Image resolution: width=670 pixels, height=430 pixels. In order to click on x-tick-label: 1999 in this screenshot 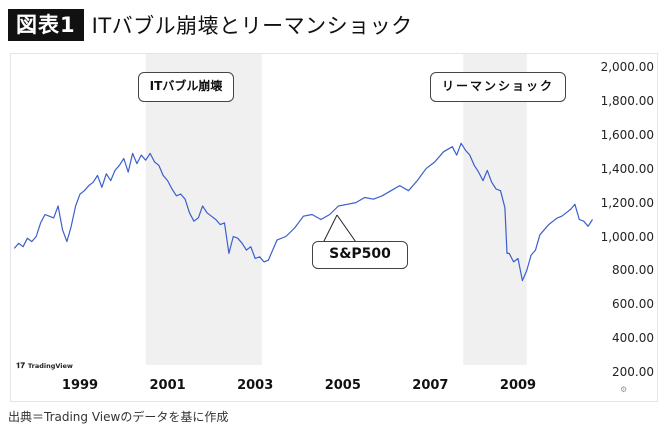, I will do `click(80, 385)`.